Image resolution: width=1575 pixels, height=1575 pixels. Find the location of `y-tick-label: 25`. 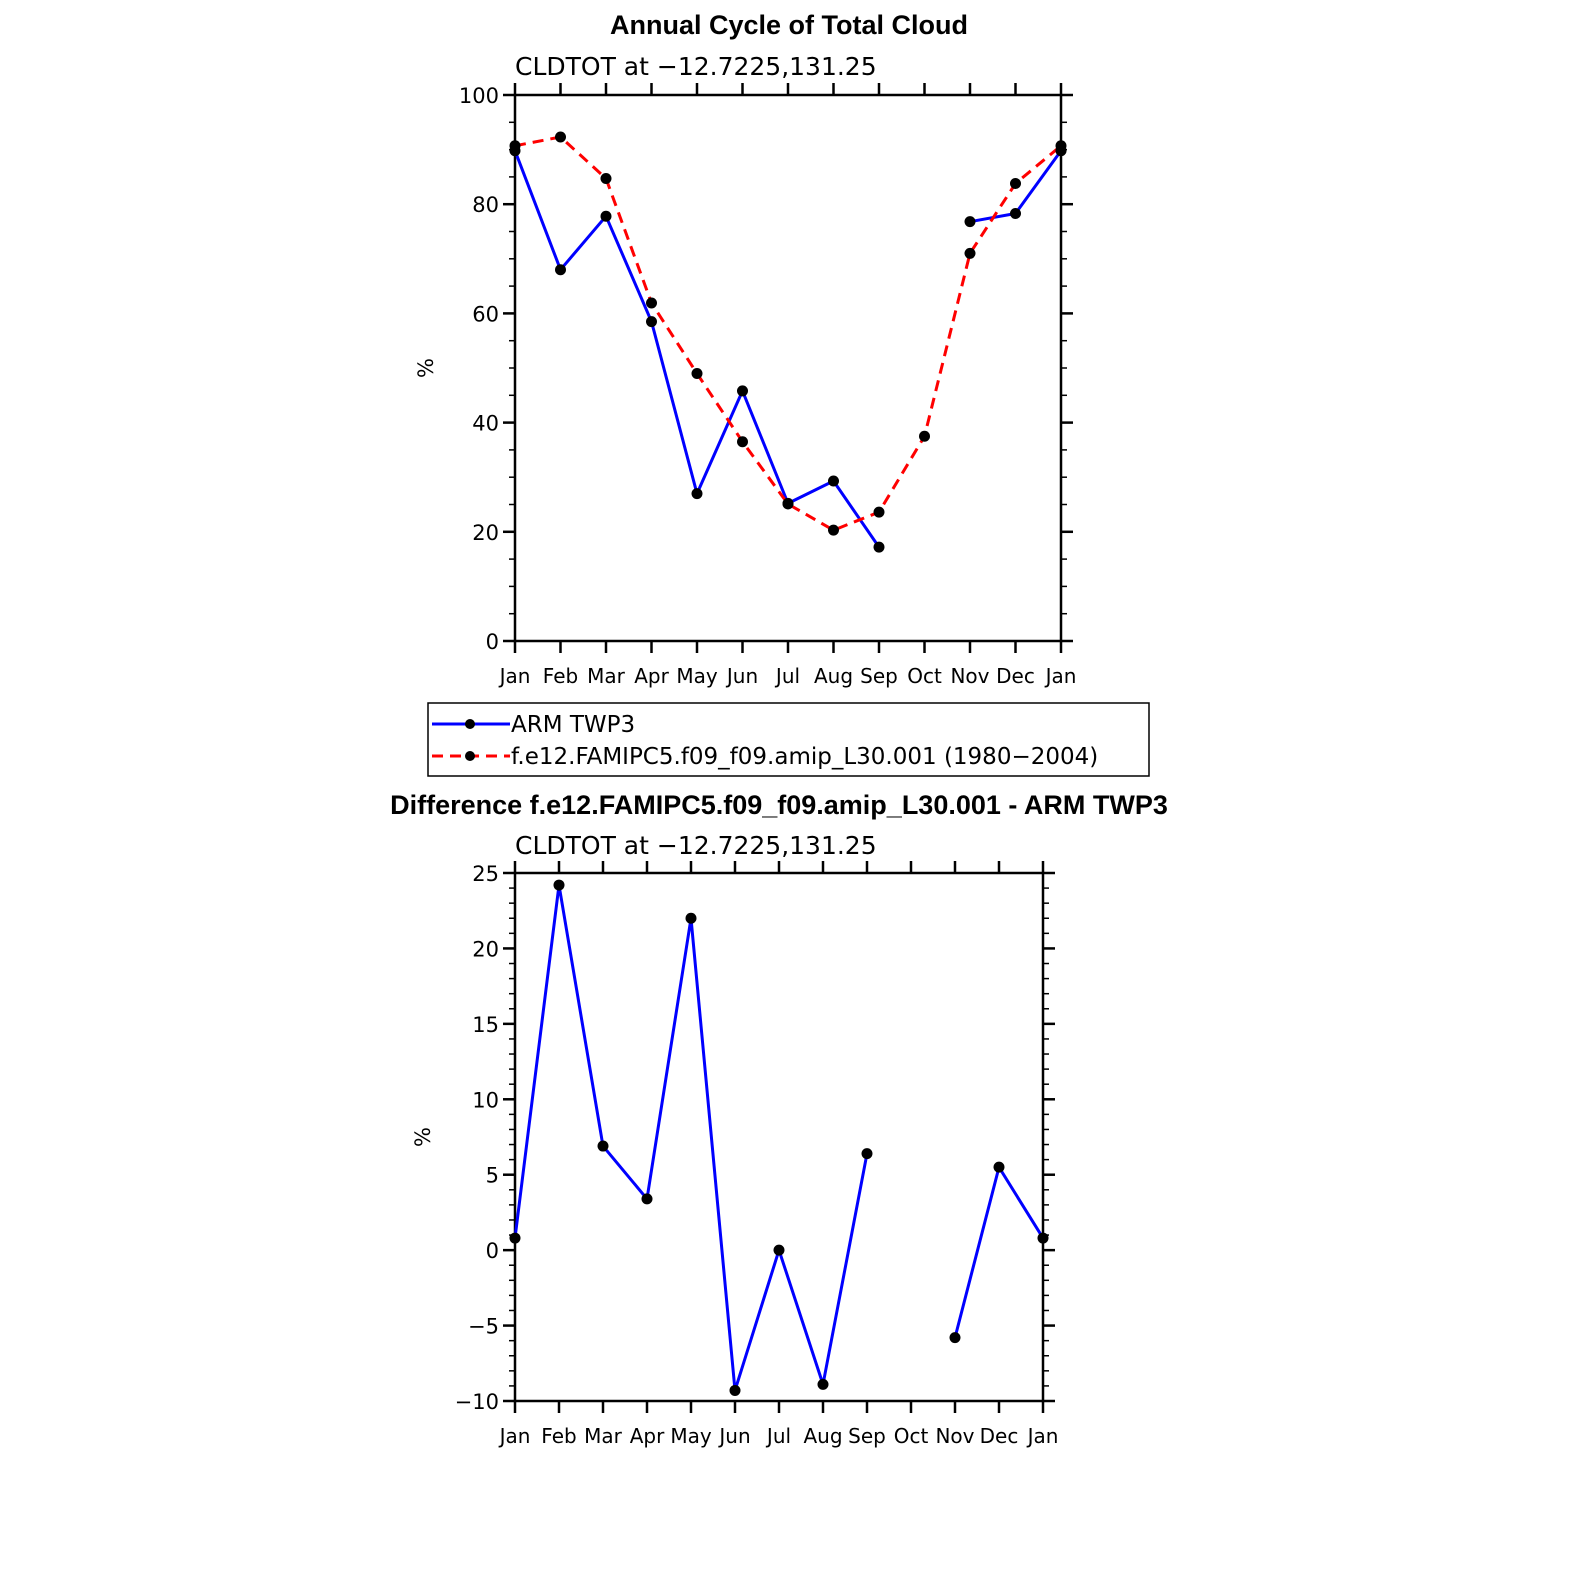

y-tick-label: 25 is located at coordinates (485, 874).